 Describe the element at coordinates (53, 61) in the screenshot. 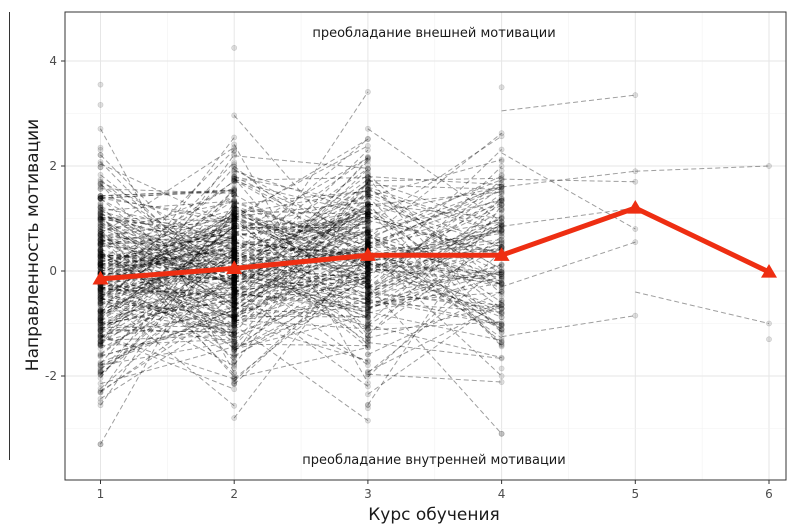

I see `y-tick-label: 4` at that location.